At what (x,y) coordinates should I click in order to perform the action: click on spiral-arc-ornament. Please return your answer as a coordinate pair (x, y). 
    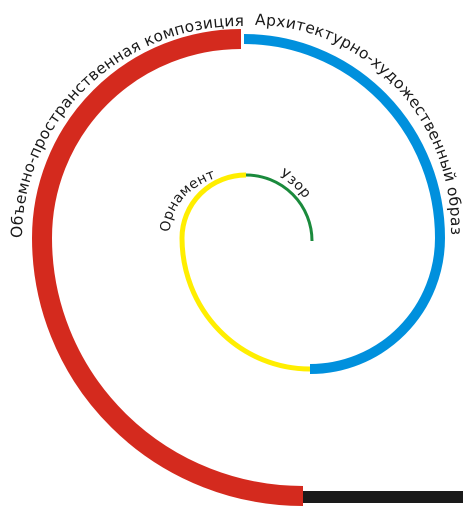
    Looking at the image, I should click on (245, 272).